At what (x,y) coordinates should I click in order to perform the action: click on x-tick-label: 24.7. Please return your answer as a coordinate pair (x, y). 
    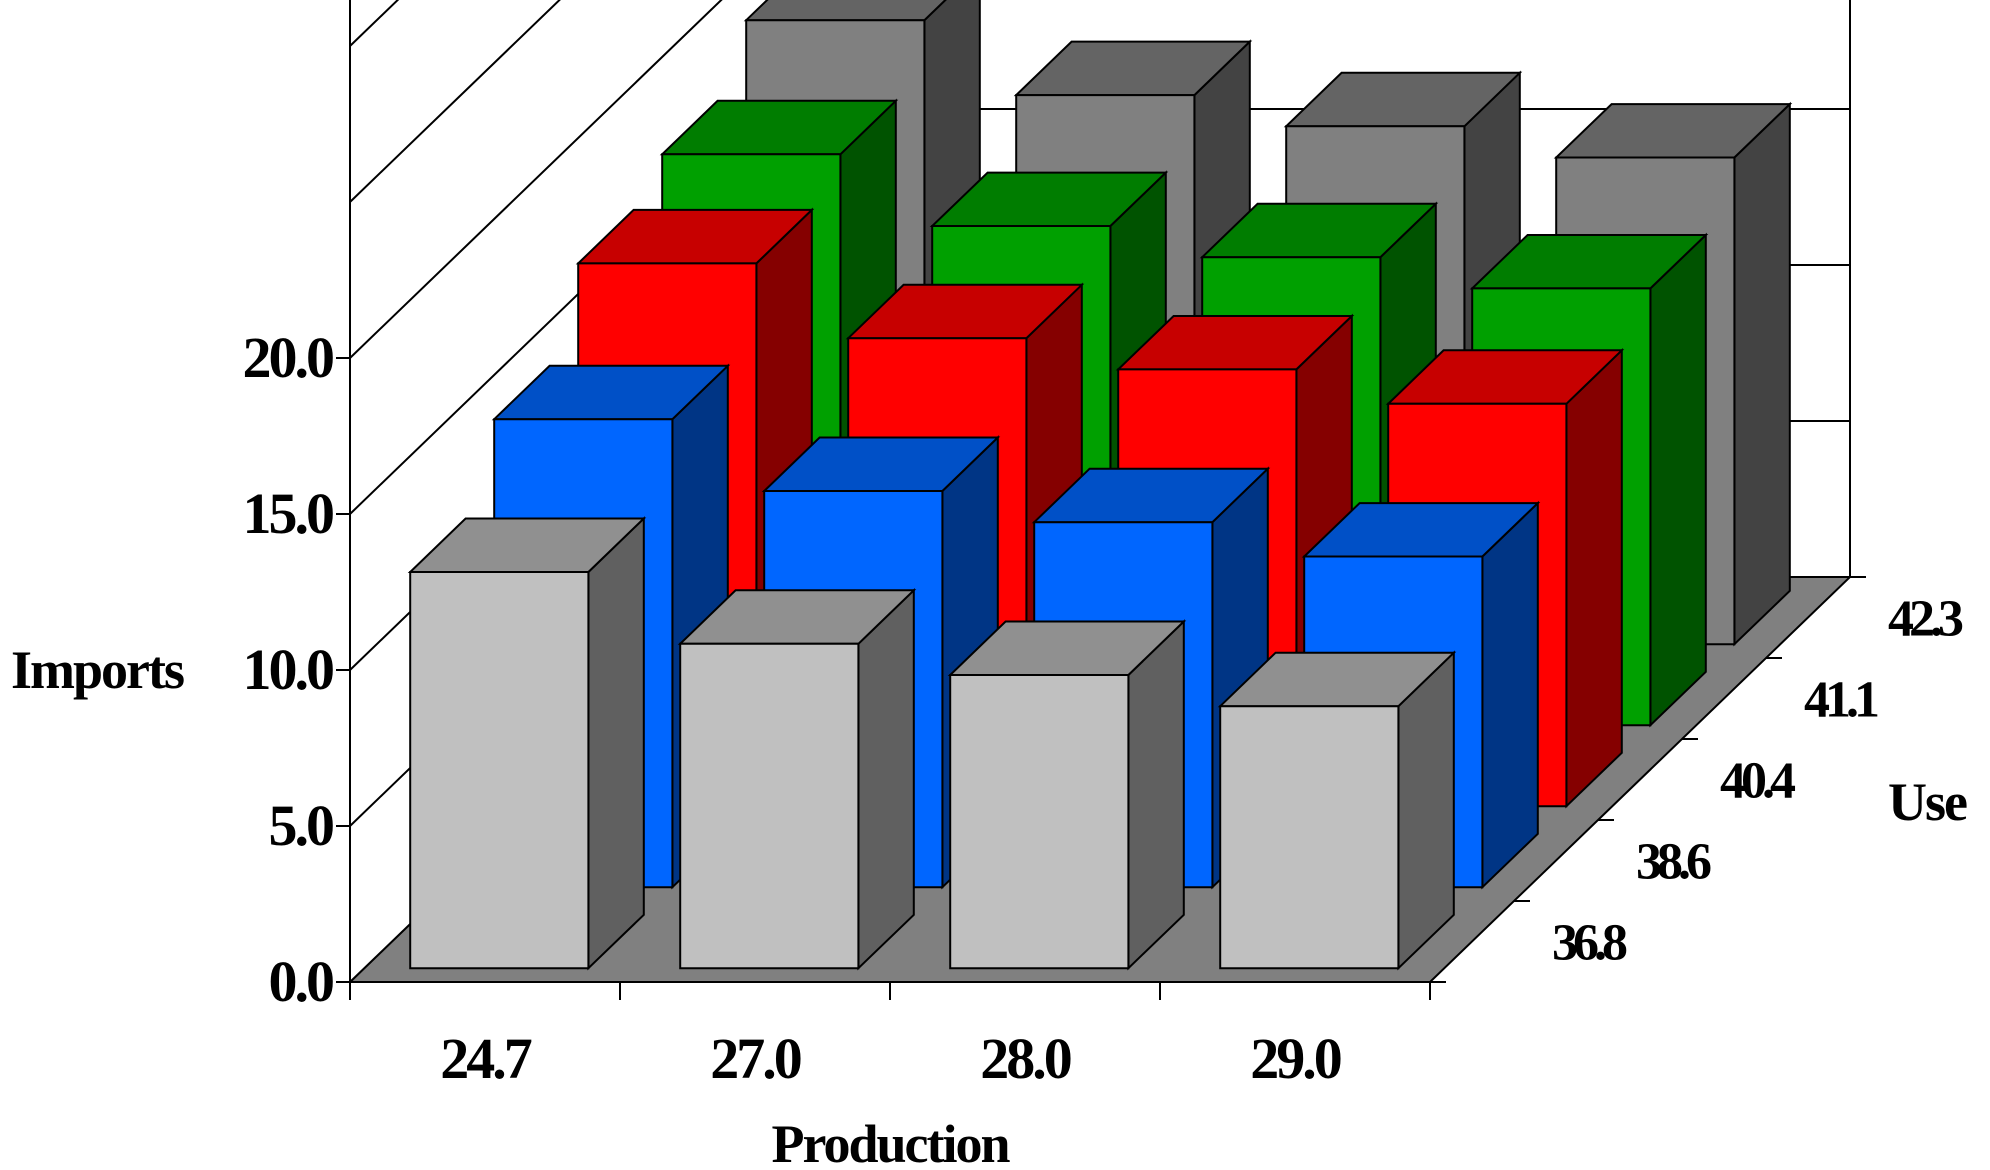
    Looking at the image, I should click on (486, 1058).